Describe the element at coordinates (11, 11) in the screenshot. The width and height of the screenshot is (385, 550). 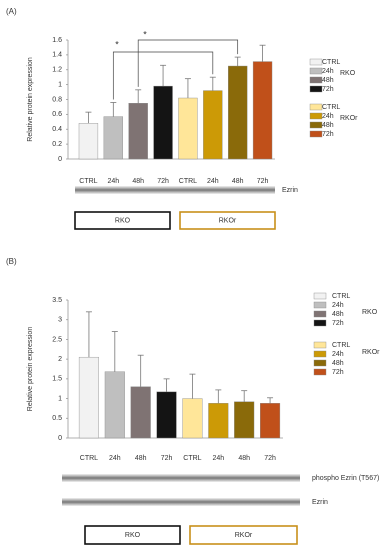
I see `panel-label: (A)` at that location.